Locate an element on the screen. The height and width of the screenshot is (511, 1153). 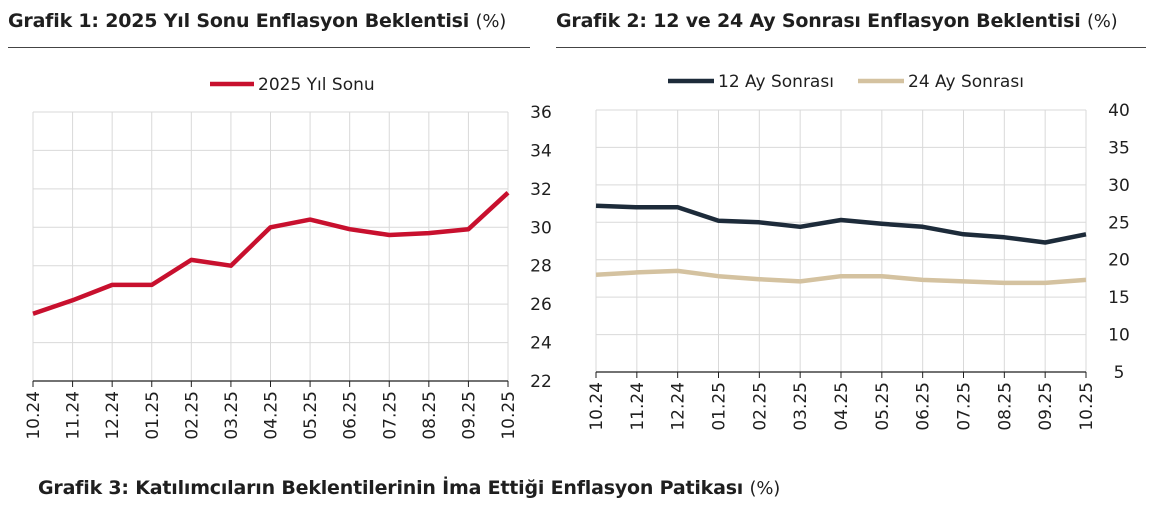
chart1-y-tick-label: 32 is located at coordinates (541, 190).